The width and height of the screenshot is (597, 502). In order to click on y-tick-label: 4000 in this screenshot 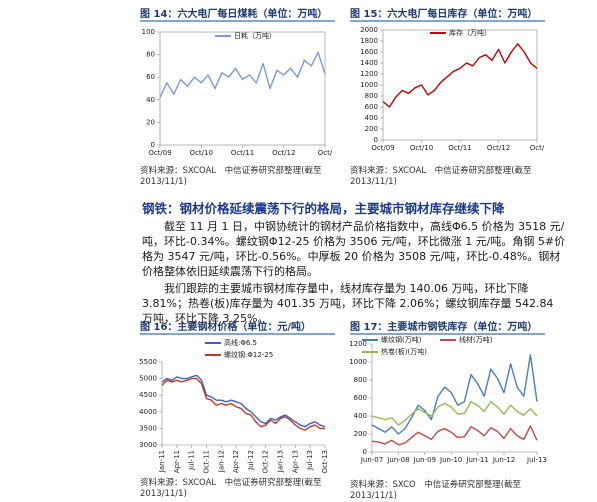, I will do `click(148, 412)`.